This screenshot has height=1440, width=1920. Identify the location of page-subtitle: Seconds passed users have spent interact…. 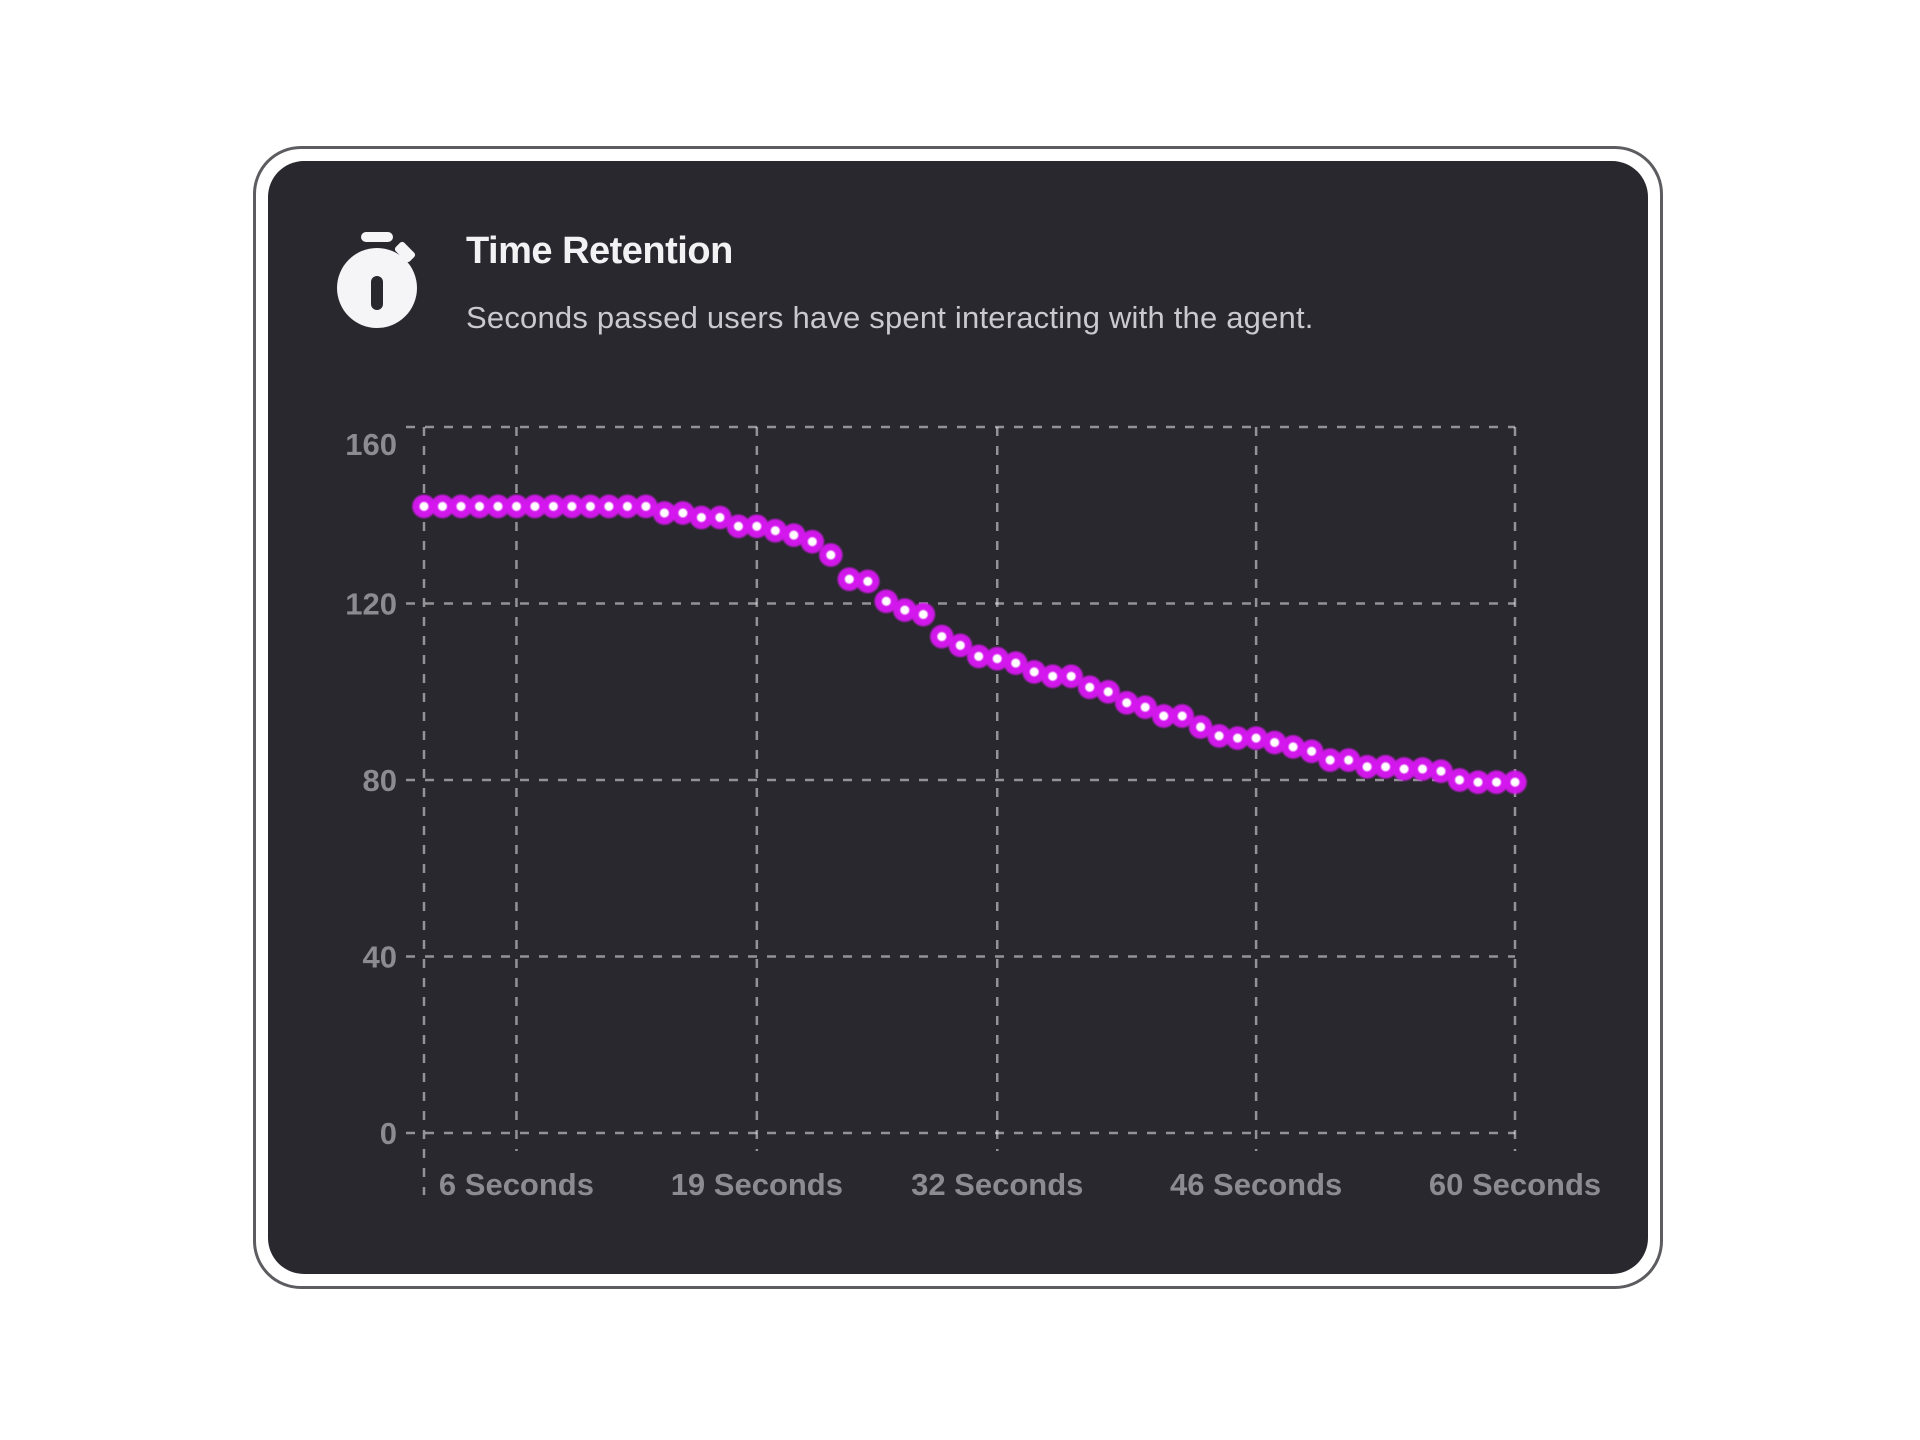
(890, 317).